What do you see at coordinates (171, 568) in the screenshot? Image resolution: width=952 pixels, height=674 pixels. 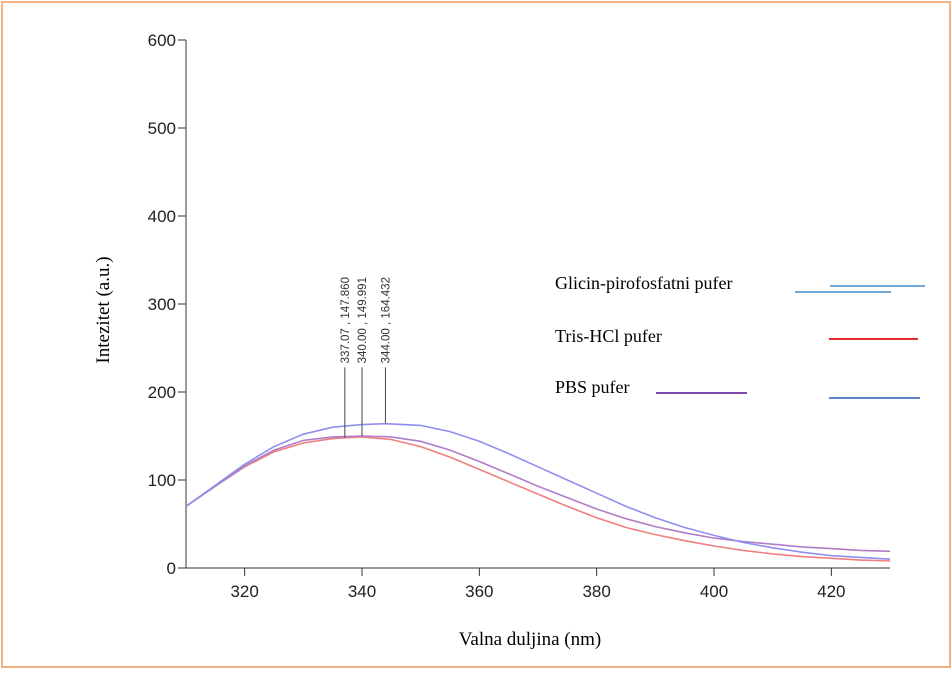 I see `y-tick-label: 0` at bounding box center [171, 568].